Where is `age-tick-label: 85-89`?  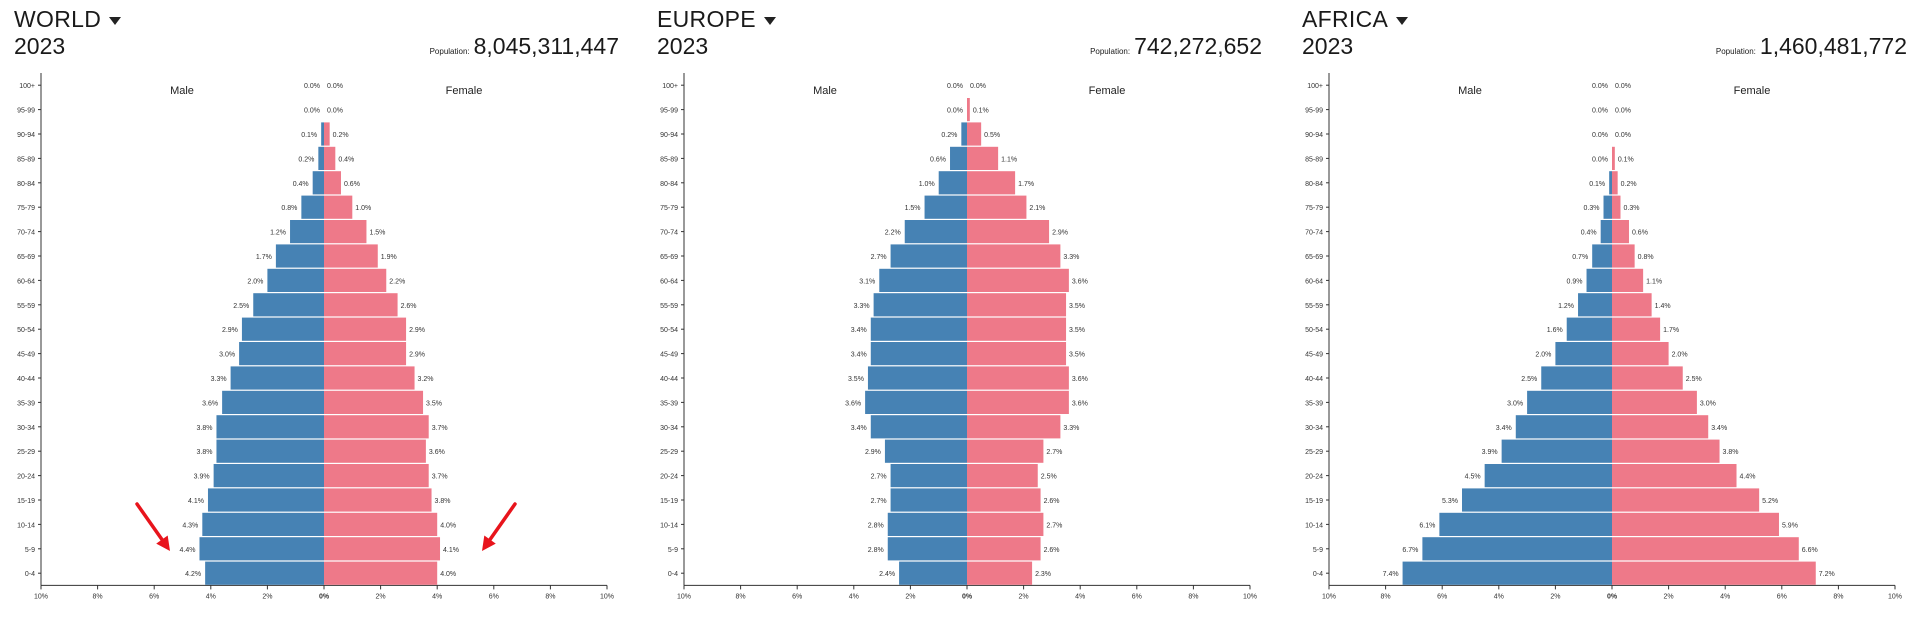
age-tick-label: 85-89 is located at coordinates (26, 159).